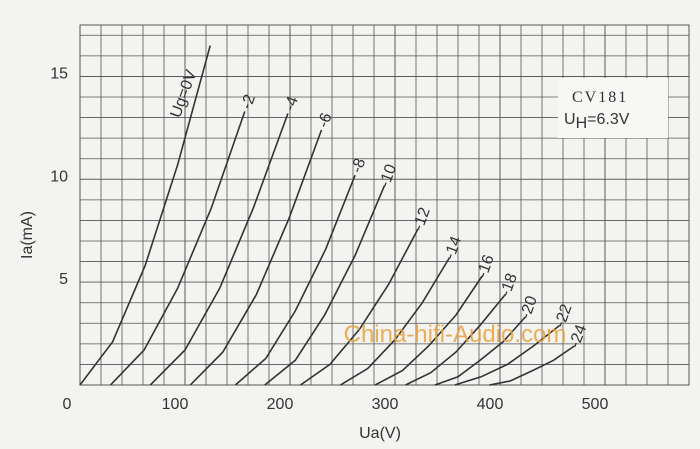  Describe the element at coordinates (529, 308) in the screenshot. I see `curve-label: -20` at that location.